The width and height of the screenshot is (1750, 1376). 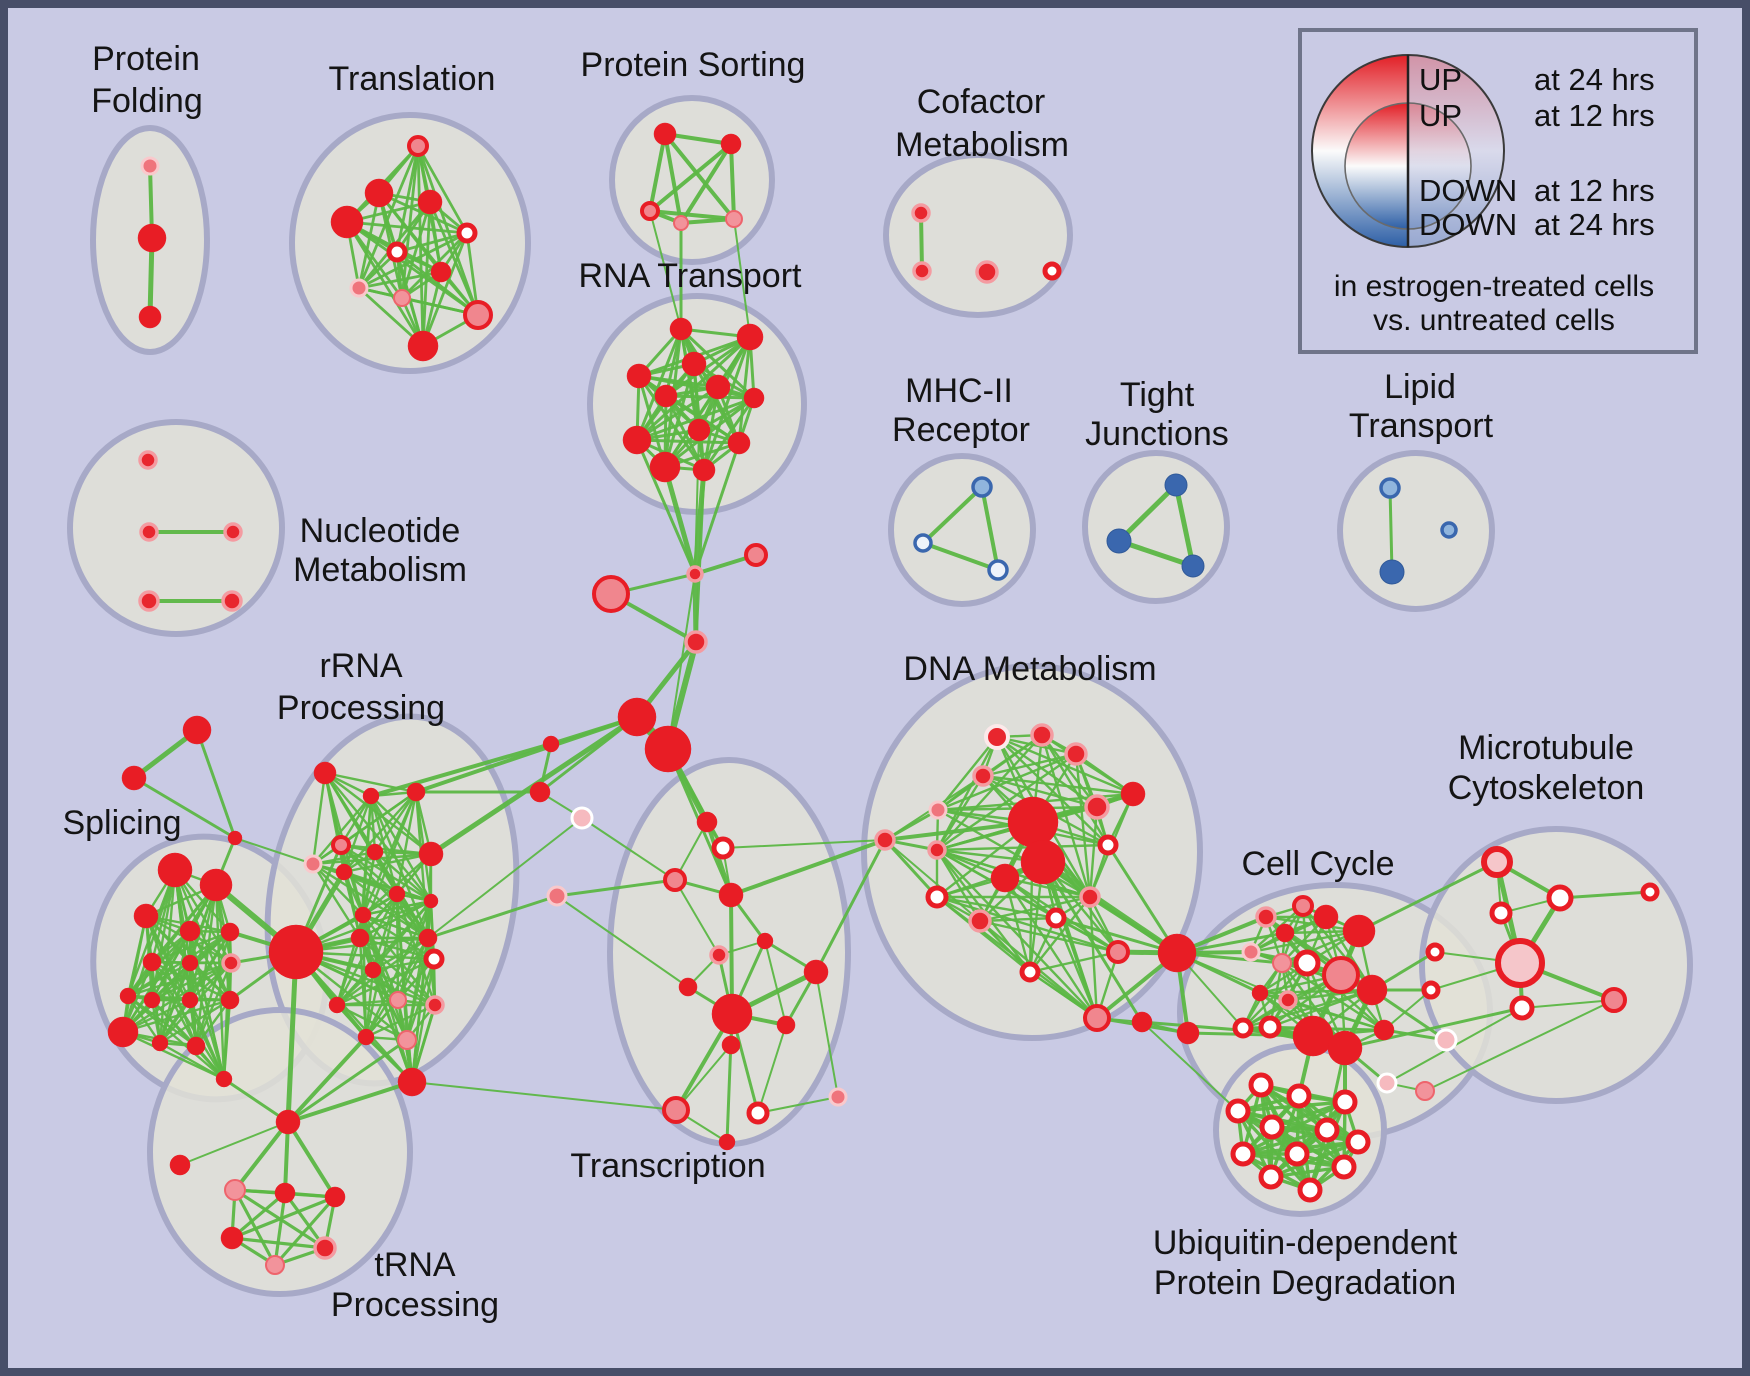 I want to click on node-hs4, so click(x=582, y=818).